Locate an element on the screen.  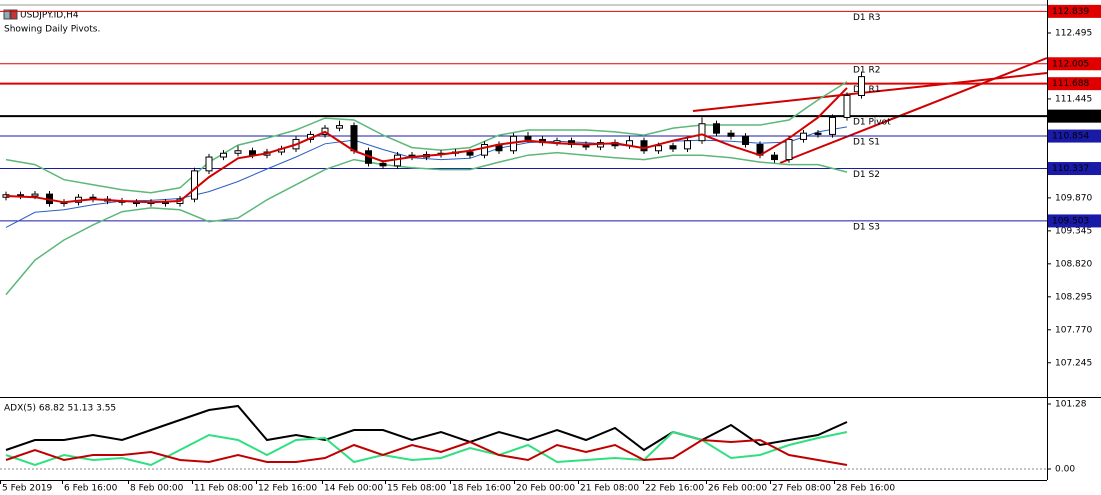
y-tick-label: 109.345 is located at coordinates (1073, 231).